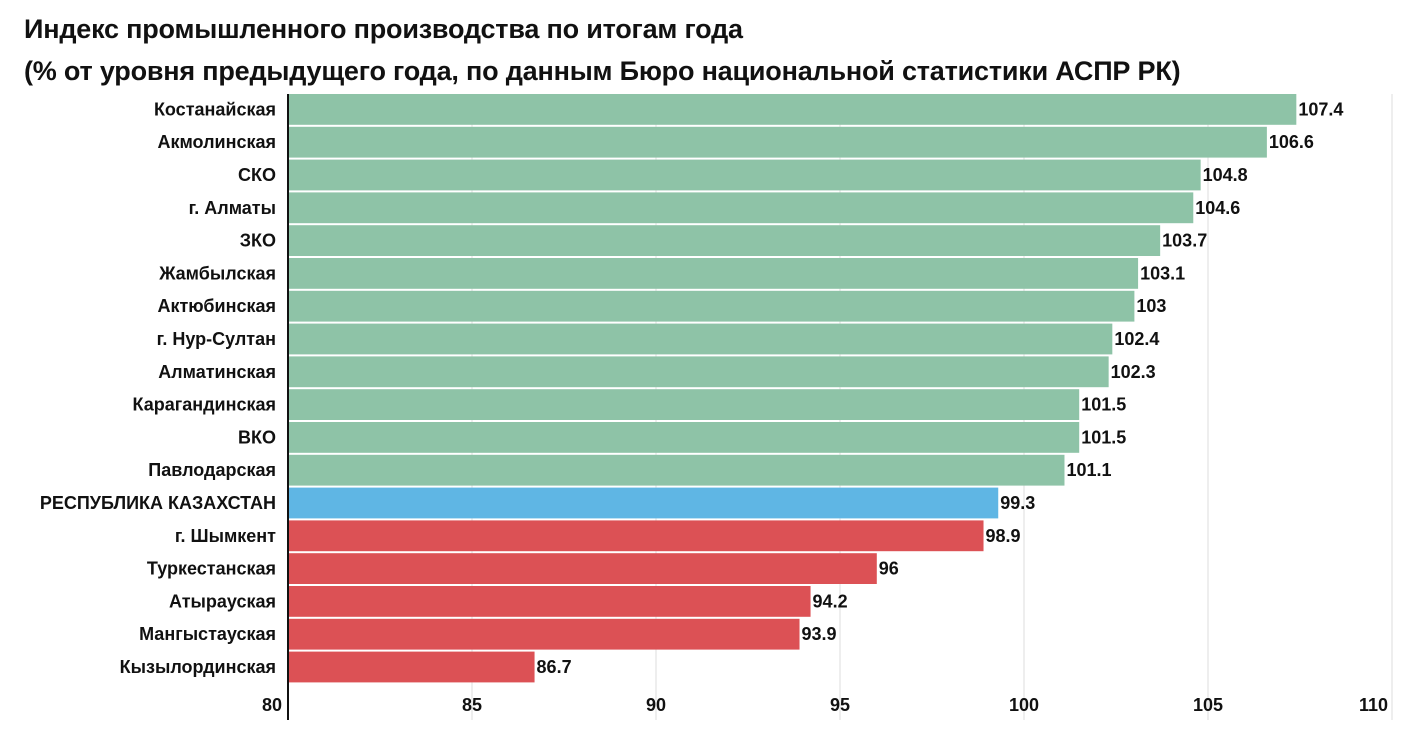 This screenshot has width=1410, height=742. I want to click on x-tick-label: 100, so click(1024, 705).